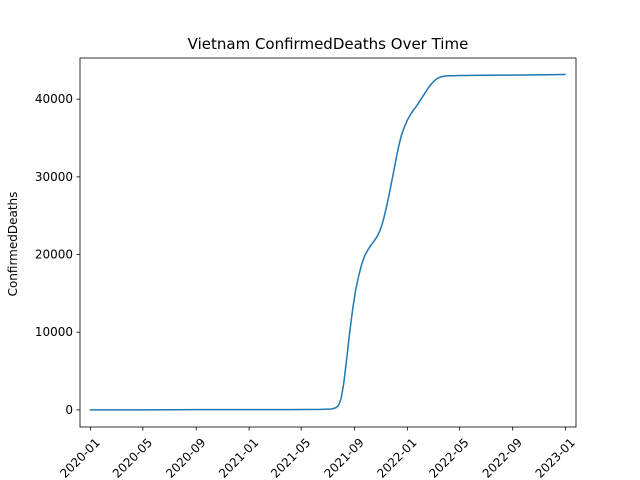 The width and height of the screenshot is (640, 480). Describe the element at coordinates (555, 457) in the screenshot. I see `x-tick-label: 2023-01` at that location.